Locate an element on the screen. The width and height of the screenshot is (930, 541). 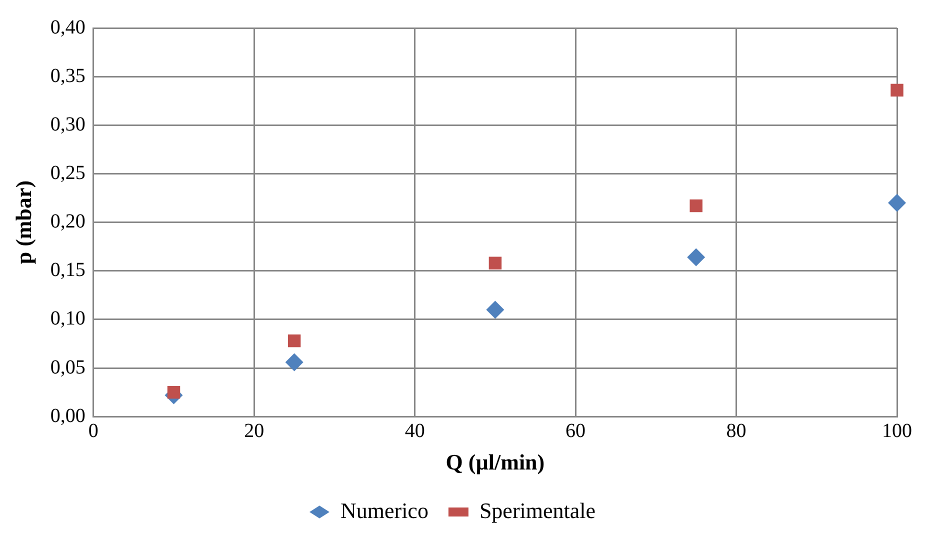
y-tick-label: 0,00 is located at coordinates (68, 415).